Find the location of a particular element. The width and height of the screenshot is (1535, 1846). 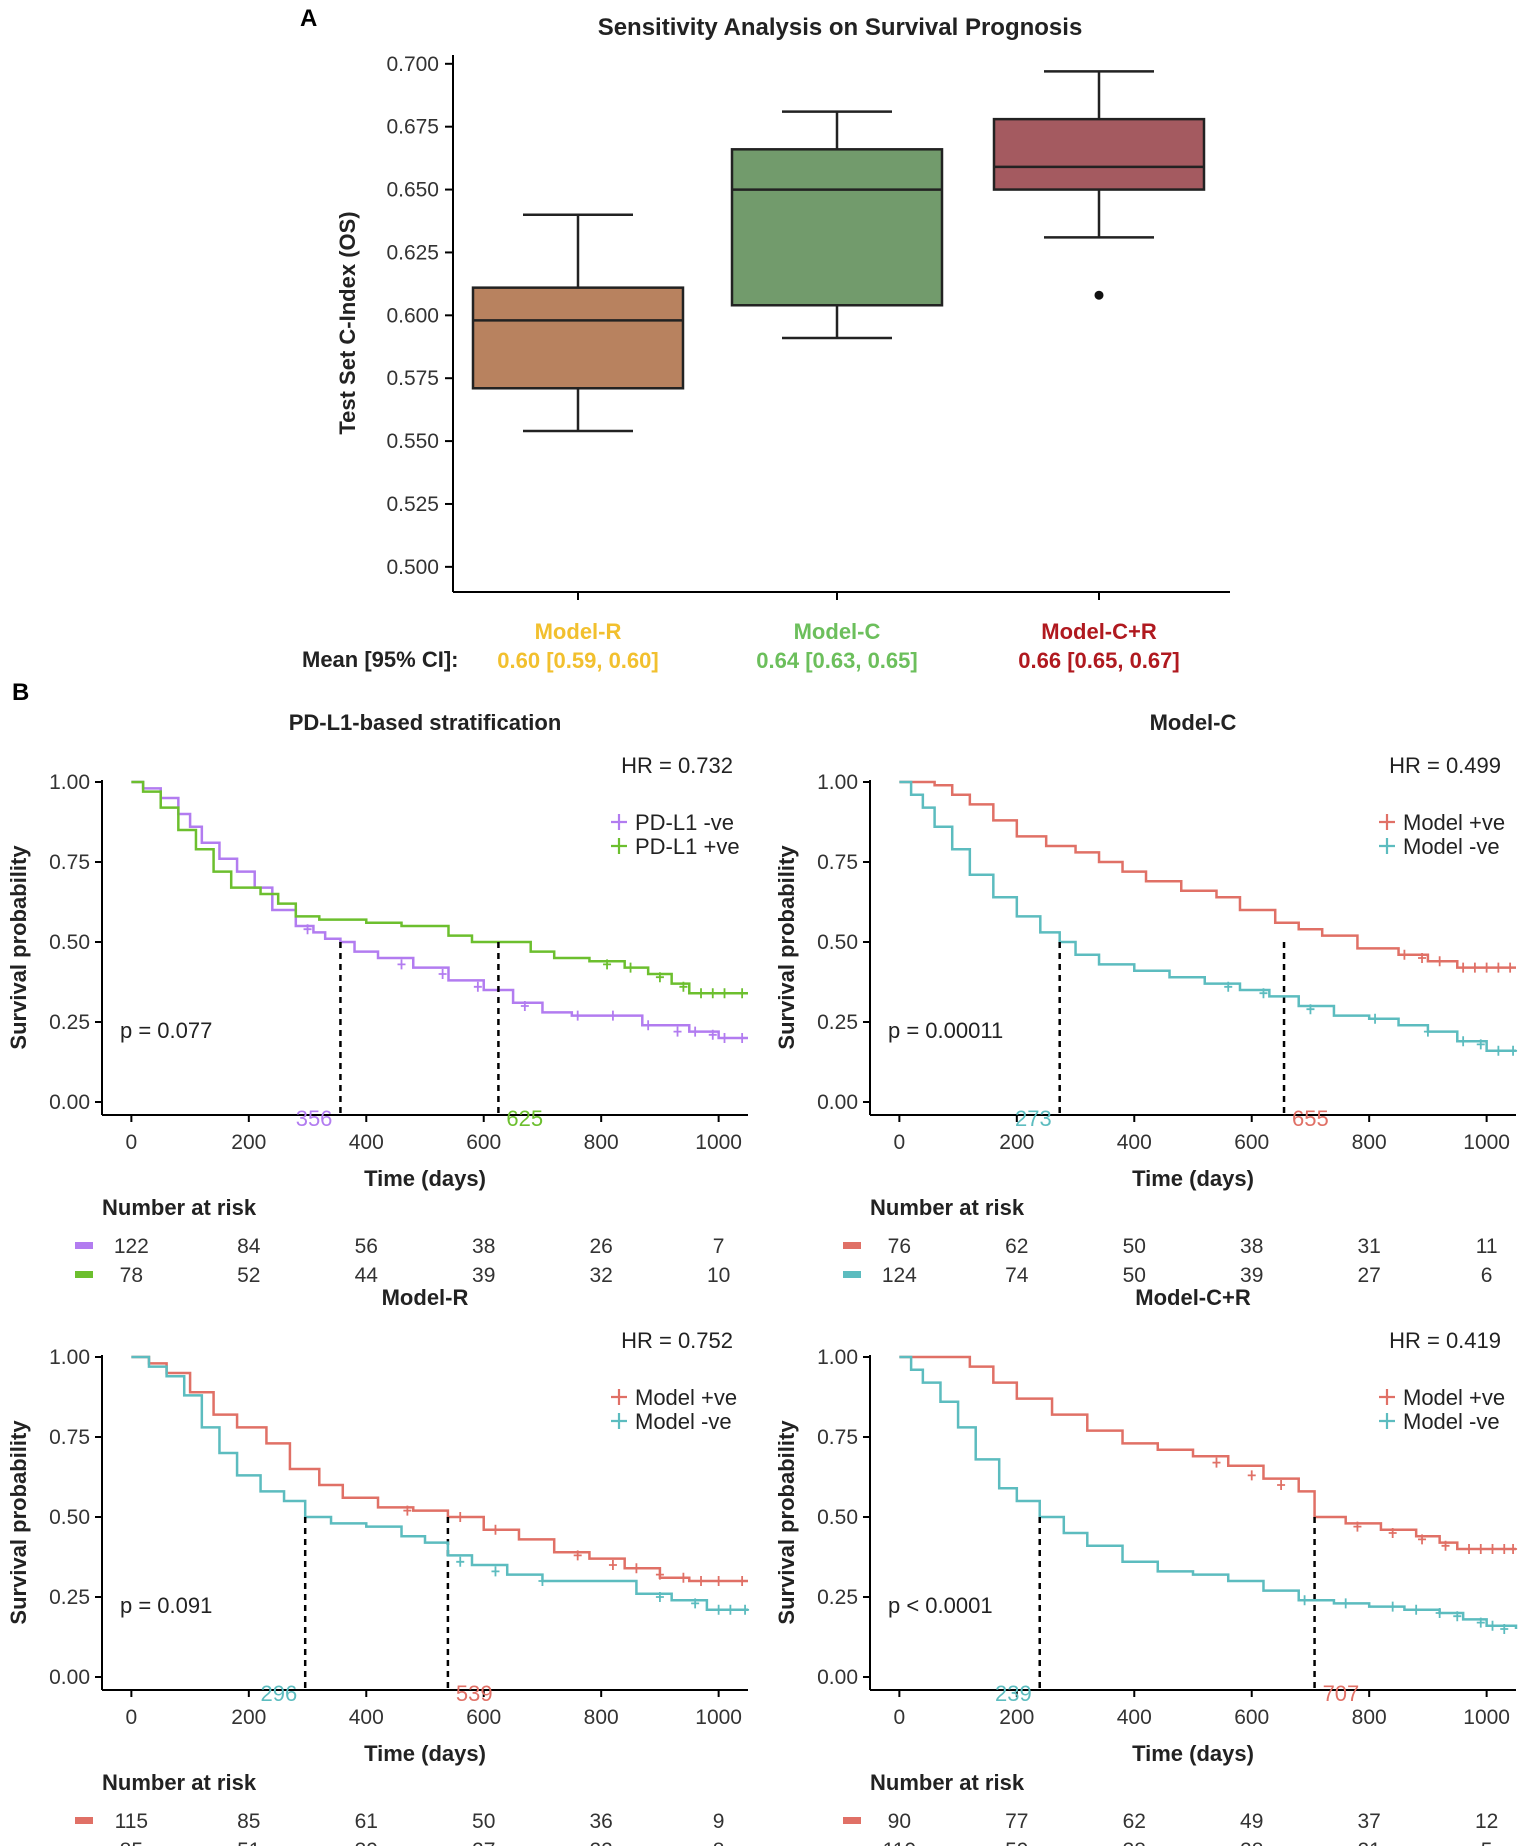

risk-count: 77 is located at coordinates (1016, 1821).